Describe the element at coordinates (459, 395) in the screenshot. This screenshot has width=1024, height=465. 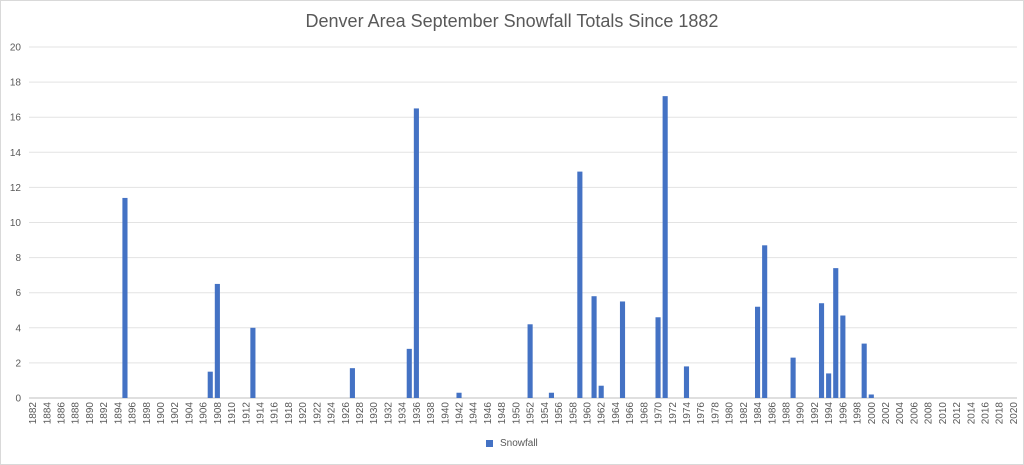
I see `bar-1942` at that location.